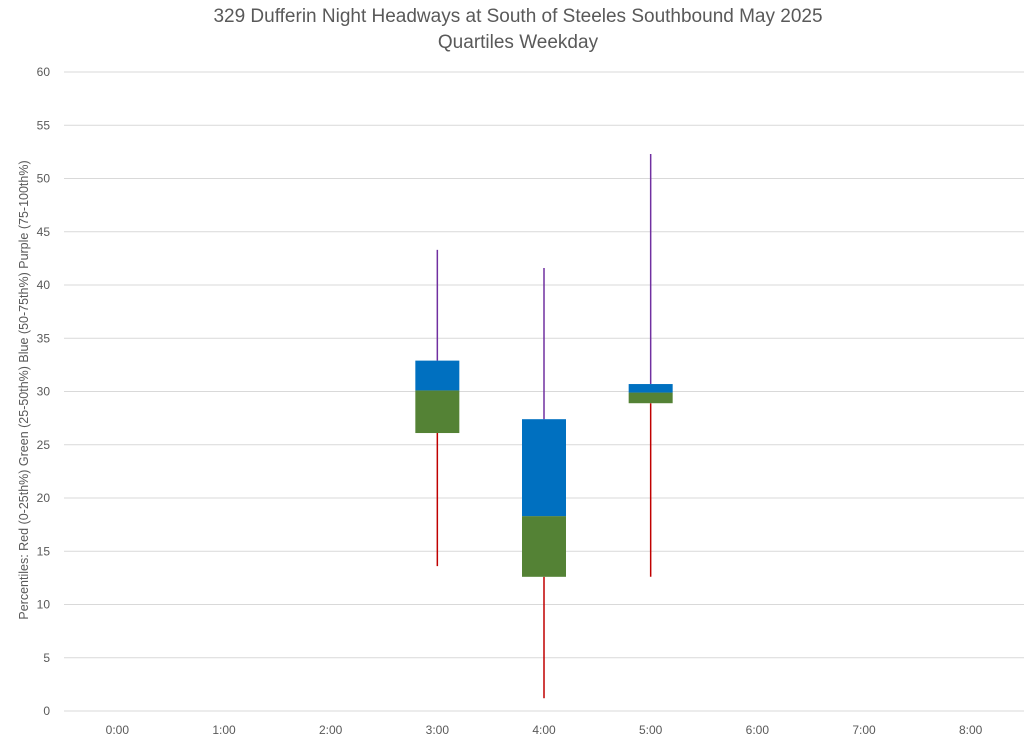 This screenshot has width=1024, height=740. Describe the element at coordinates (758, 730) in the screenshot. I see `x-tick-label: 6:00` at that location.